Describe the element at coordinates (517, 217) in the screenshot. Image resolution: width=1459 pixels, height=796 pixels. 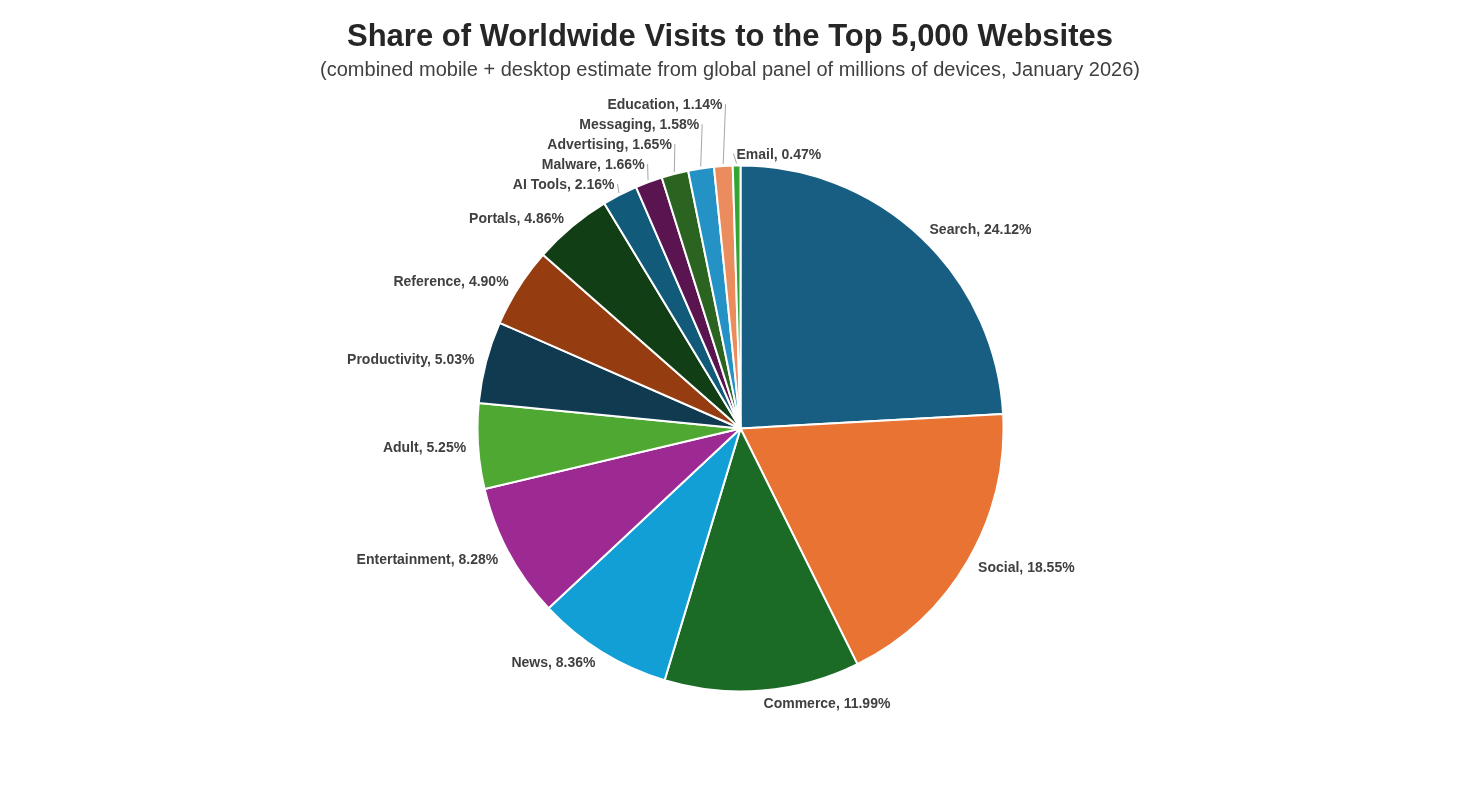
I see `slice-label: Portals, 4.86%` at that location.